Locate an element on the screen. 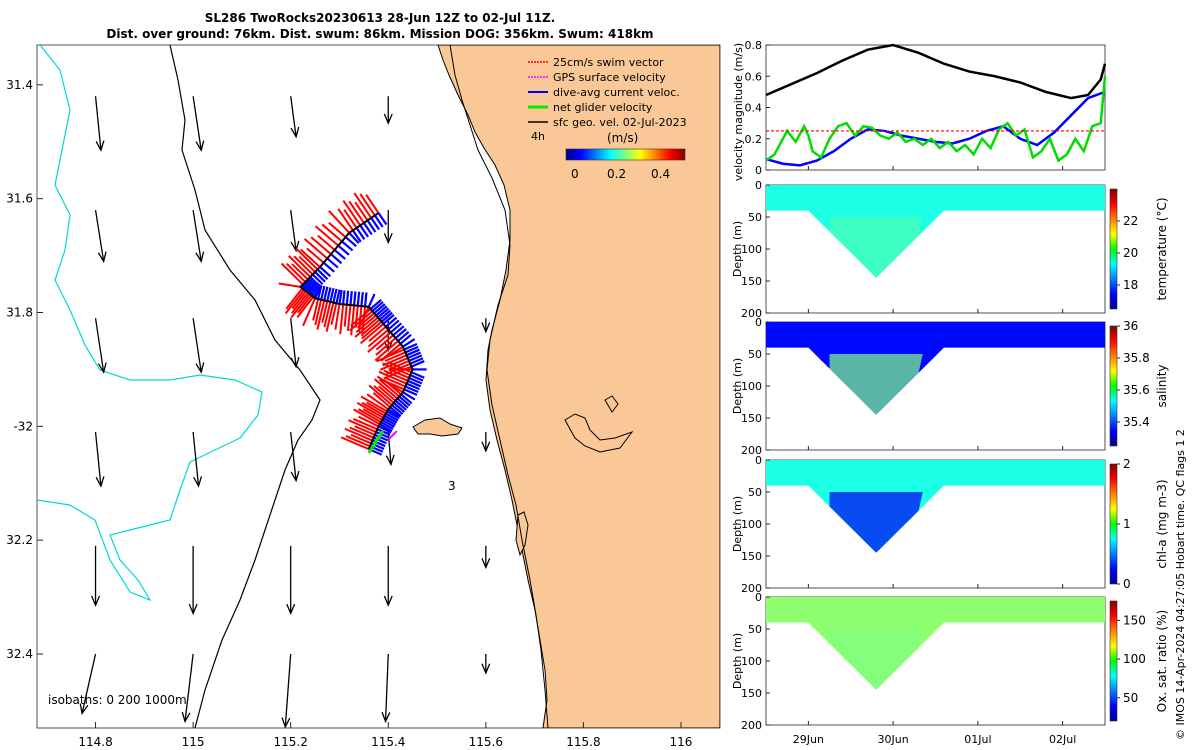 The image size is (1200, 750). velocity-panel: 0 0.2 0.4 0.6 0.8 velocity magnitude (m/s) is located at coordinates (919, 110).